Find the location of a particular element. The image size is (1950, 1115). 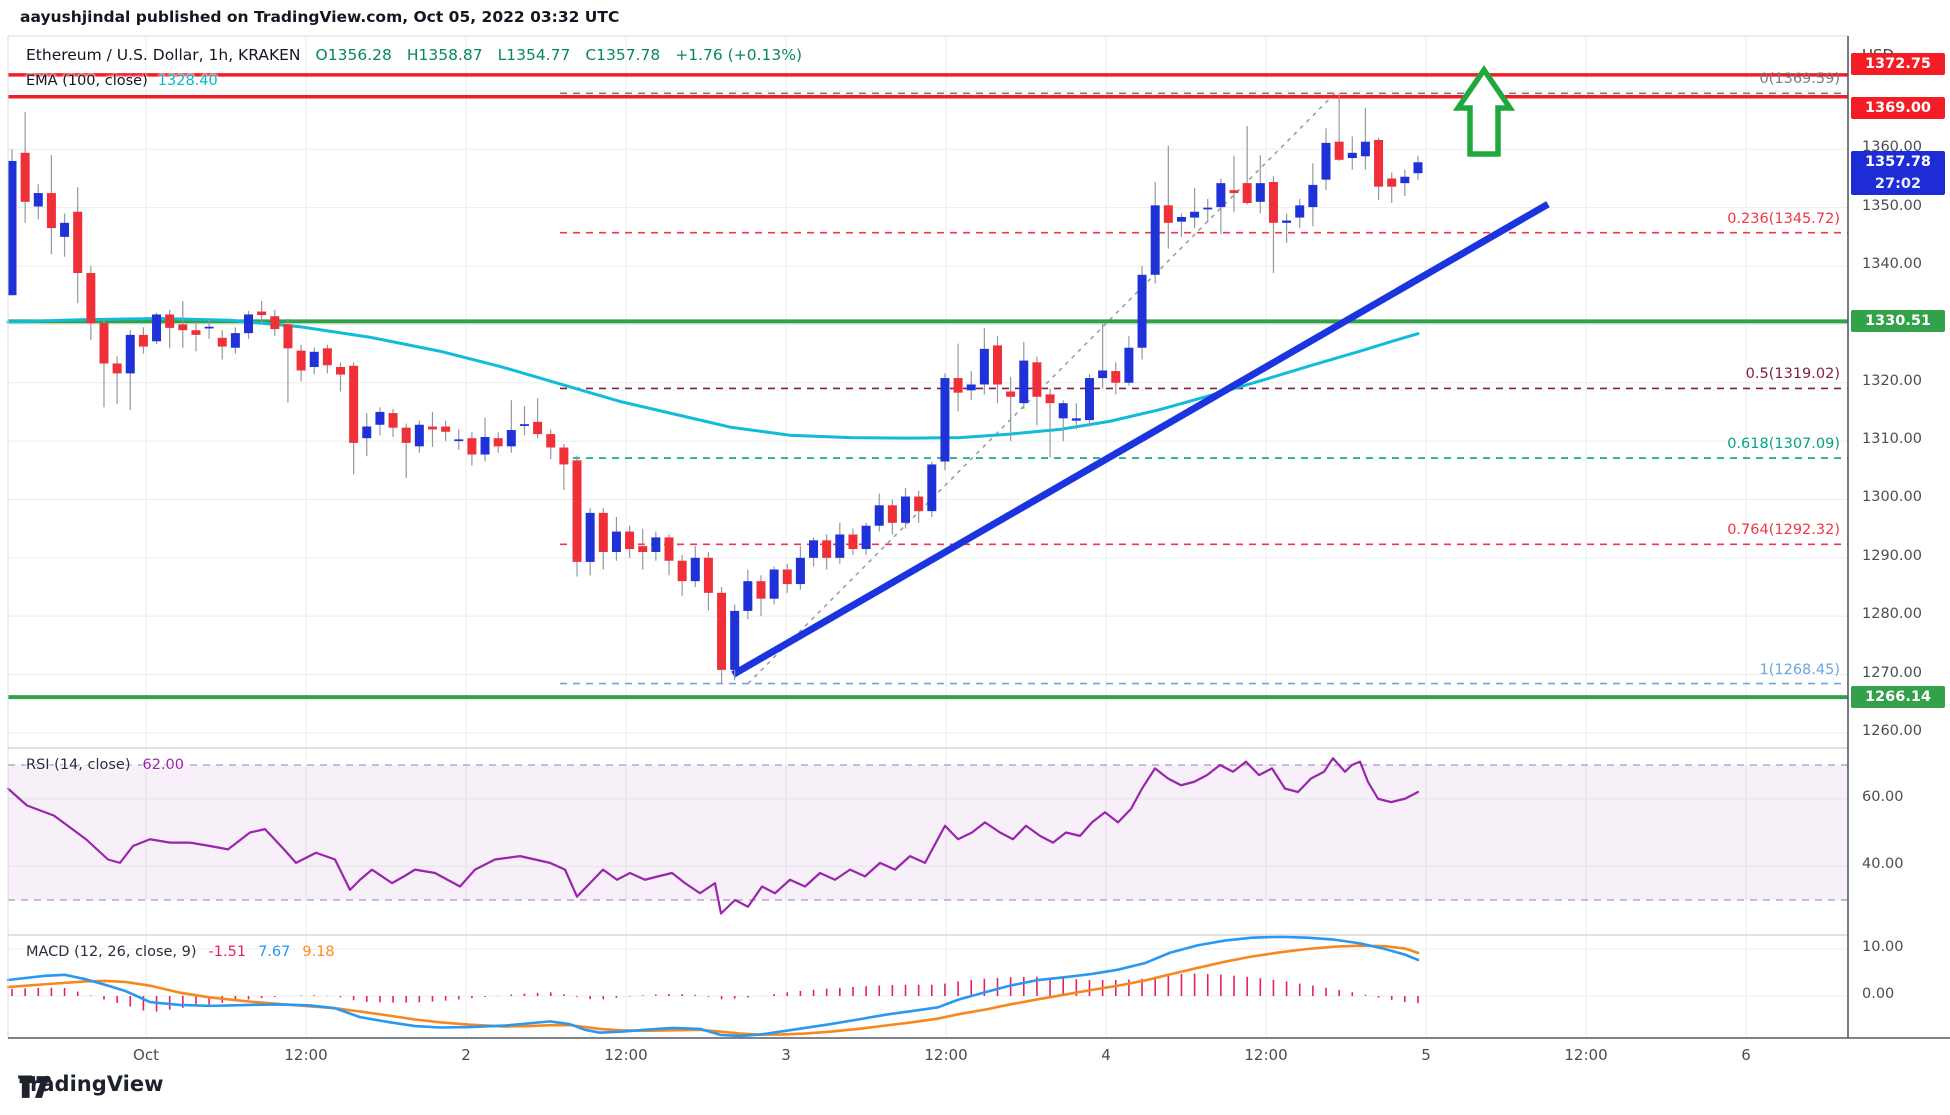

fib-level-label: 0(1369.59) is located at coordinates (1799, 79).